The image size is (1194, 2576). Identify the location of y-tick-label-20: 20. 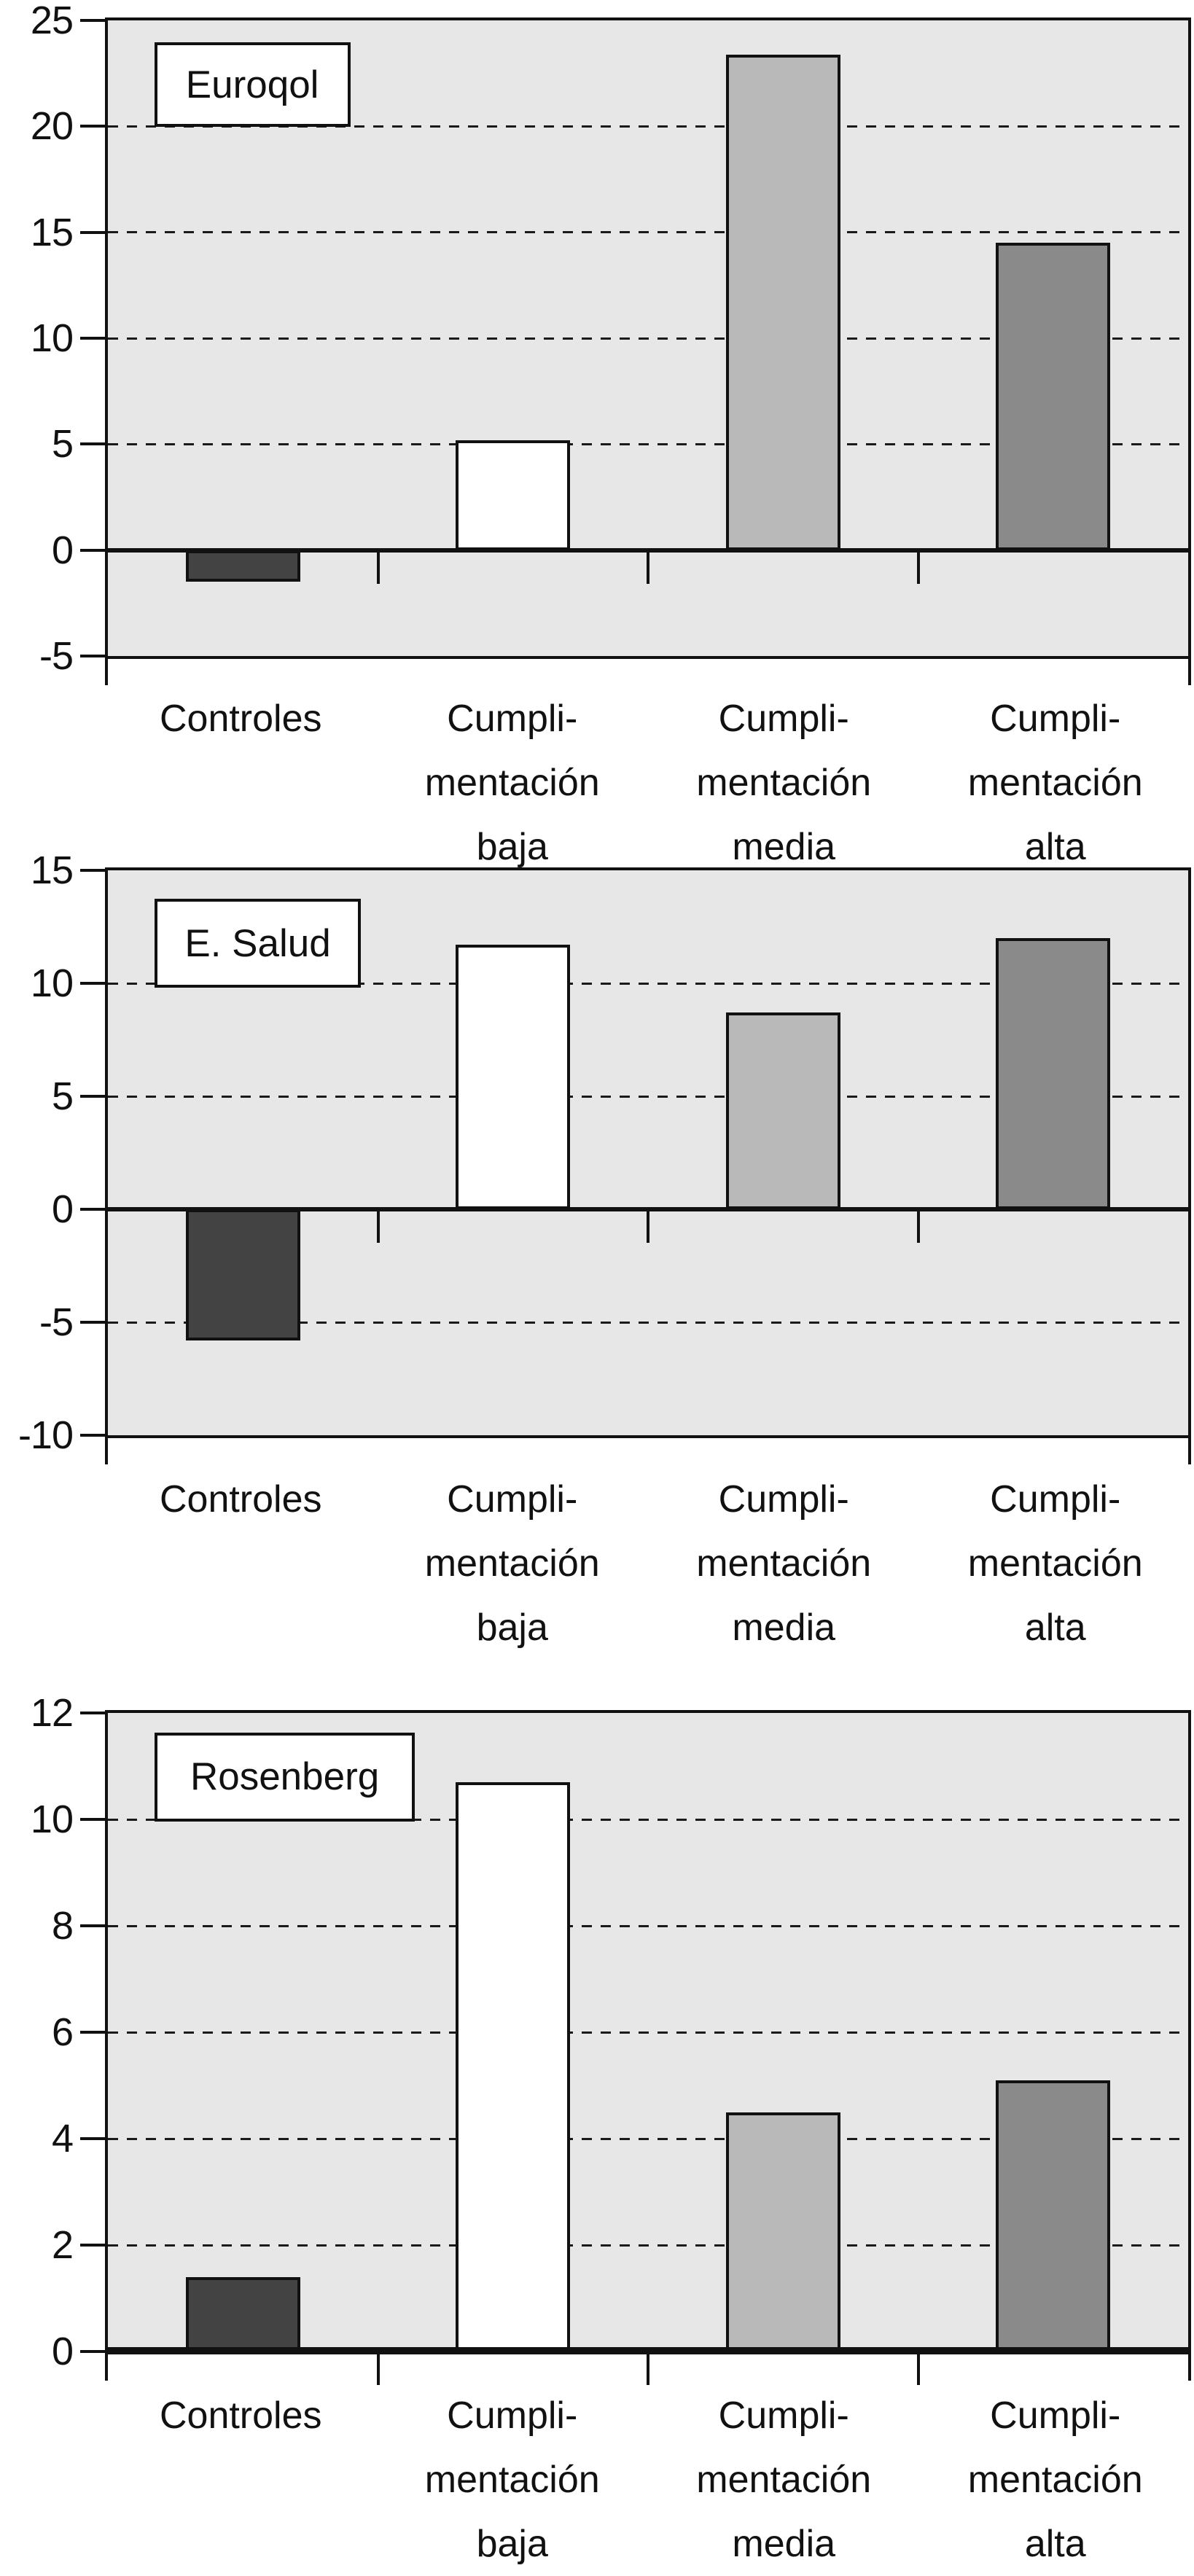
(52, 126).